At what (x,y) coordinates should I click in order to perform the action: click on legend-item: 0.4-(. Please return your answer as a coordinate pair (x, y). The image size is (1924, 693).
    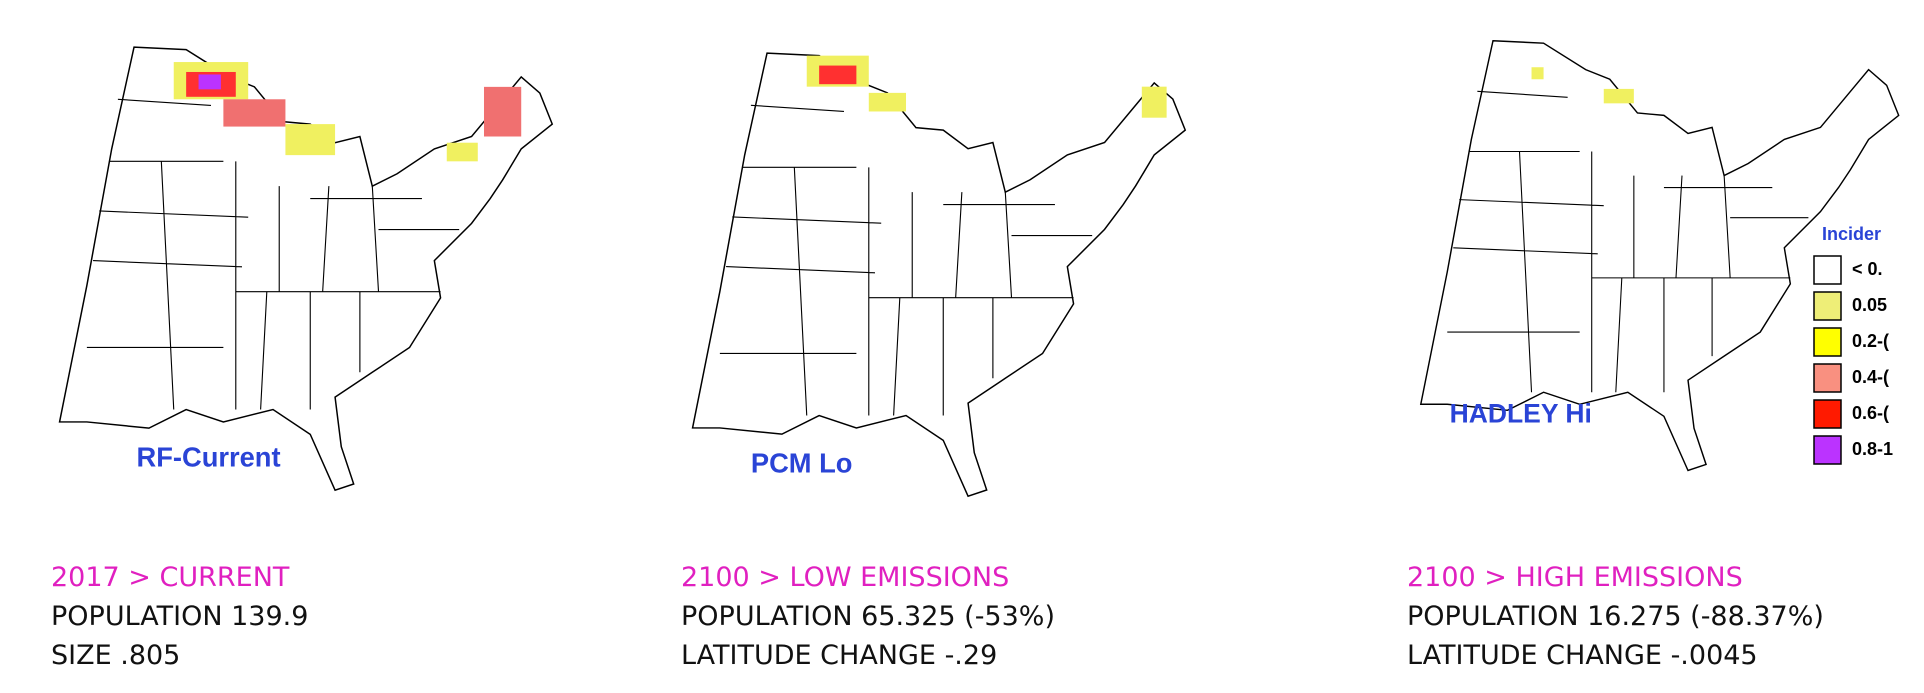
    Looking at the image, I should click on (1870, 377).